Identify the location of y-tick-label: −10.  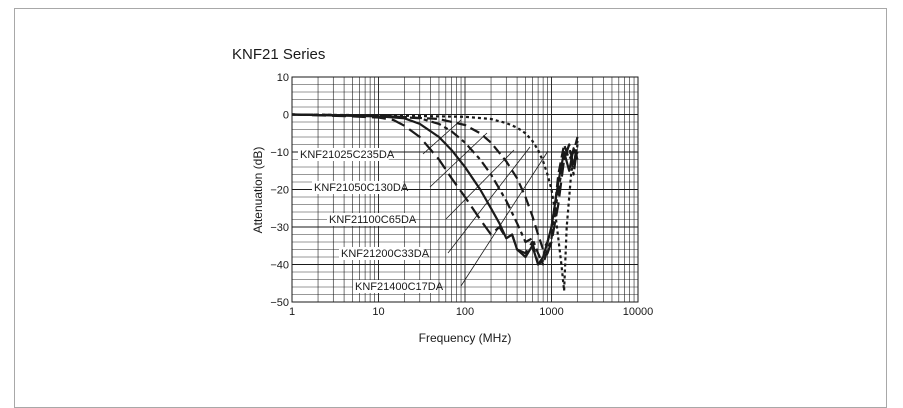
(279, 153).